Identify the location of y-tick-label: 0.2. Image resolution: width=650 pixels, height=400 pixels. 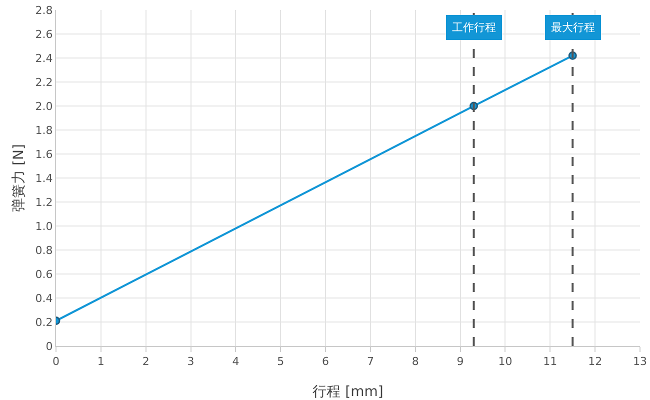
(44, 322).